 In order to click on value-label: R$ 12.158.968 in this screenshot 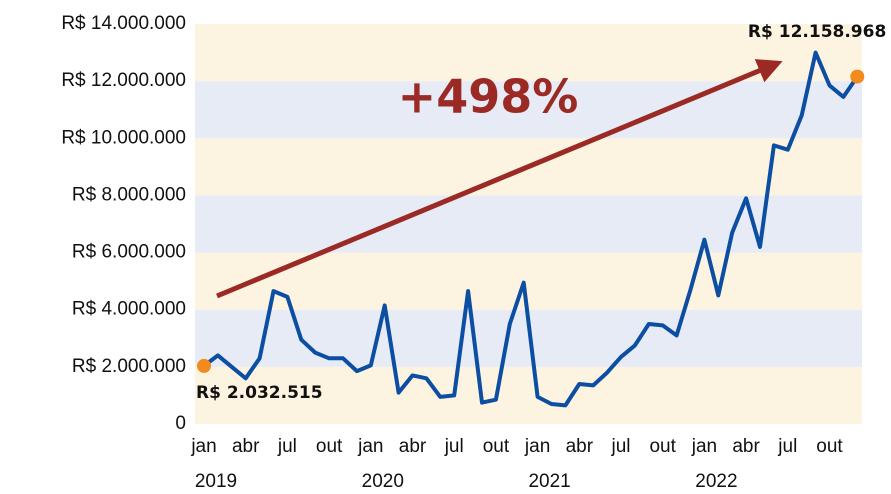, I will do `click(817, 32)`.